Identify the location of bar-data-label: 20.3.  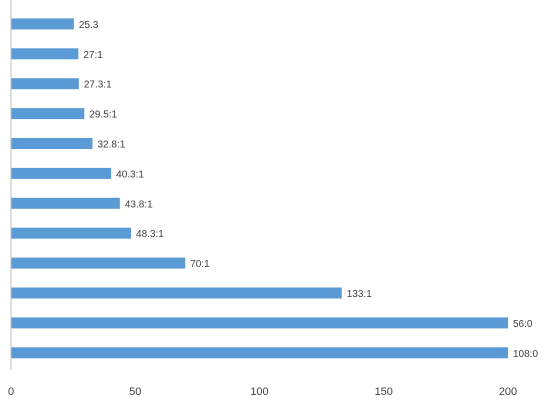
(76, 0).